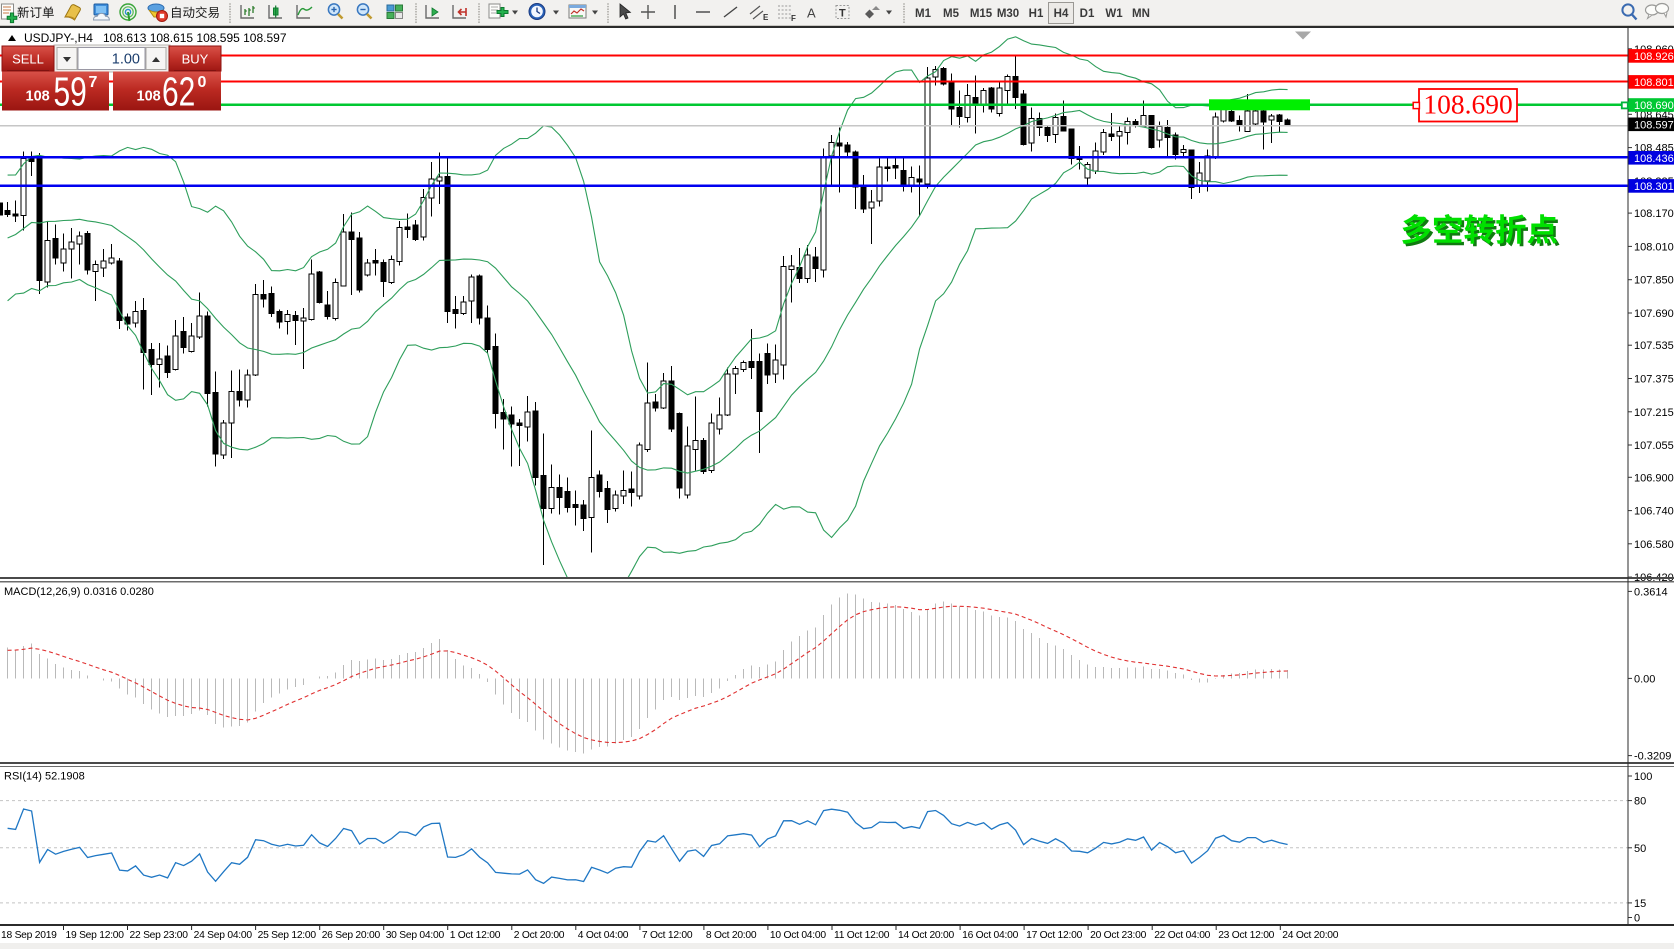 Image resolution: width=1674 pixels, height=949 pixels. I want to click on svg-text: 107.055, so click(1654, 446).